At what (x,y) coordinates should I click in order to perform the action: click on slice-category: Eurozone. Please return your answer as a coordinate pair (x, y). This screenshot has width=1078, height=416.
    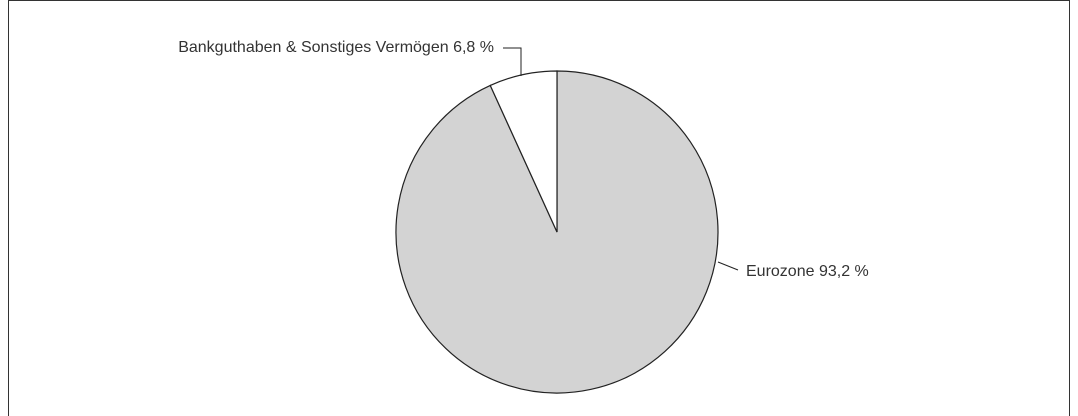
    Looking at the image, I should click on (780, 271).